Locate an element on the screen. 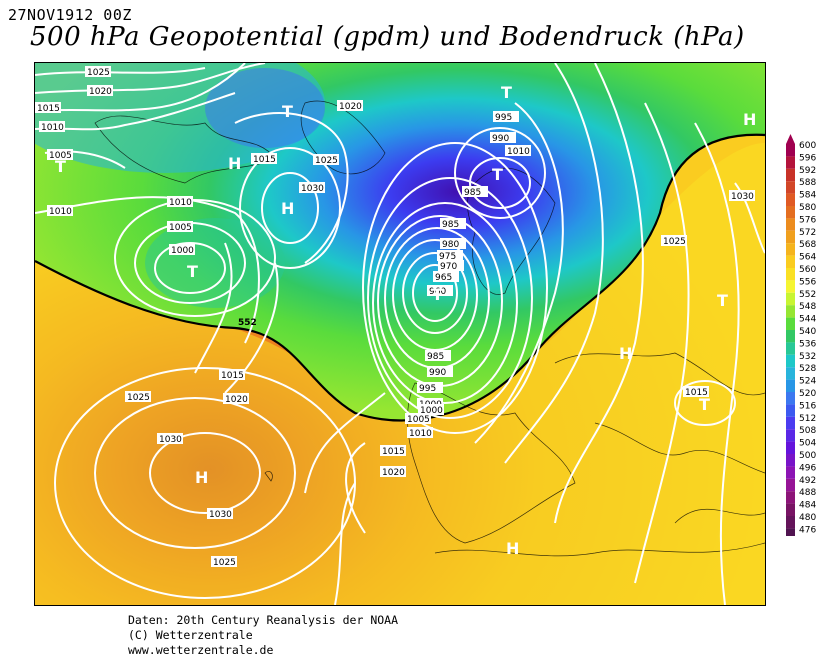 The height and width of the screenshot is (668, 833). isobar-label: 1020 is located at coordinates (393, 472).